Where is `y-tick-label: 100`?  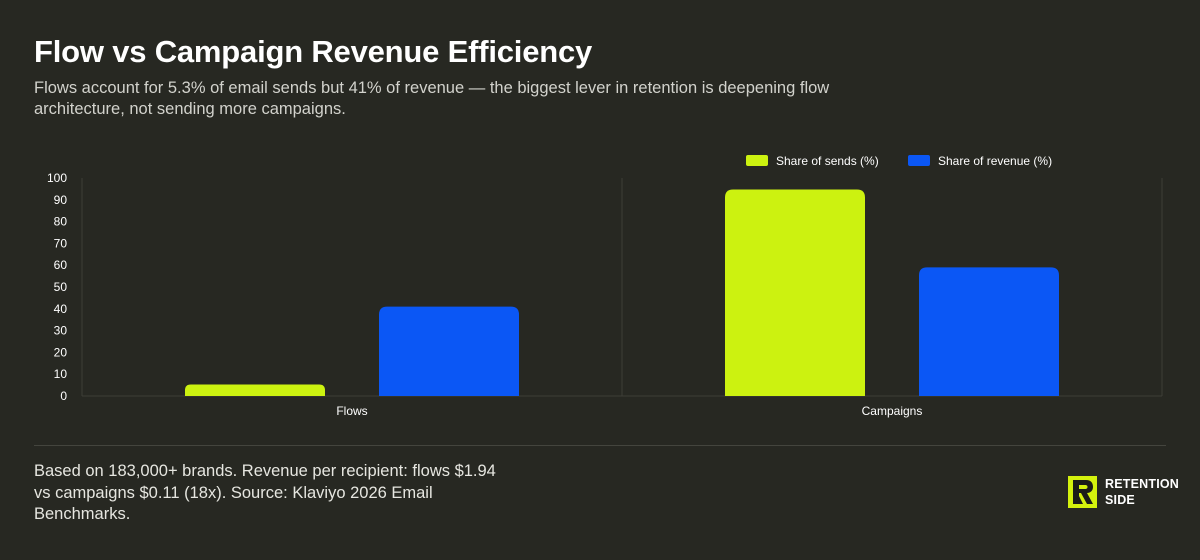 y-tick-label: 100 is located at coordinates (57, 178).